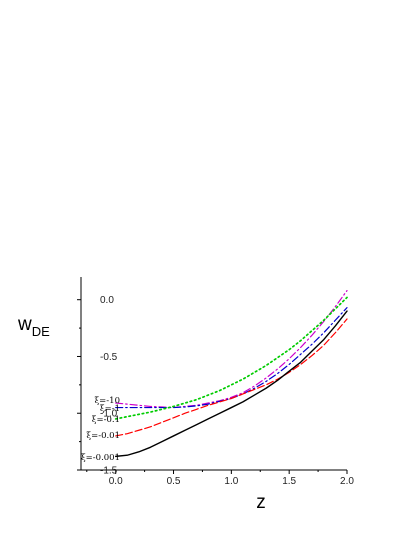 The width and height of the screenshot is (415, 537). What do you see at coordinates (109, 414) in the screenshot?
I see `y-tick-label: -1.0` at bounding box center [109, 414].